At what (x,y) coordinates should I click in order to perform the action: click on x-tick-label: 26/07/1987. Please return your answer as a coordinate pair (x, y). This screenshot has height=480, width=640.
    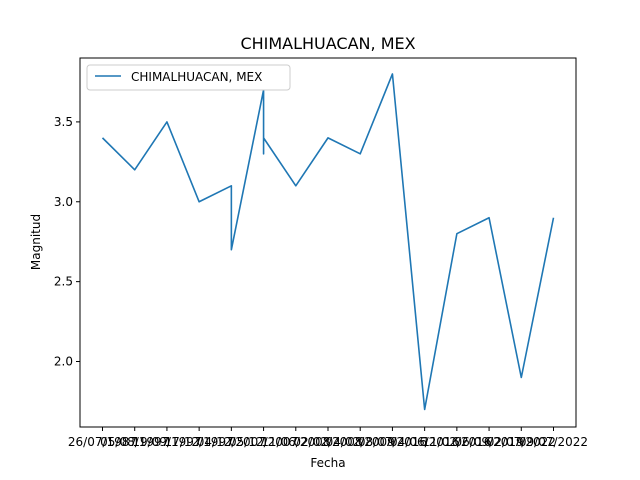
    Looking at the image, I should click on (102, 442).